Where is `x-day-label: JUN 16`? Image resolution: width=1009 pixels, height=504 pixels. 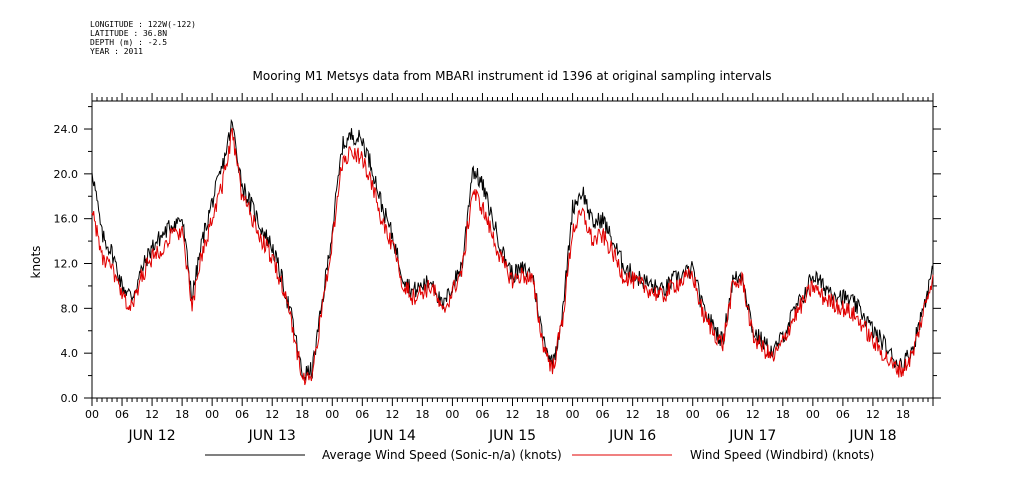
x-day-label: JUN 16 is located at coordinates (632, 436).